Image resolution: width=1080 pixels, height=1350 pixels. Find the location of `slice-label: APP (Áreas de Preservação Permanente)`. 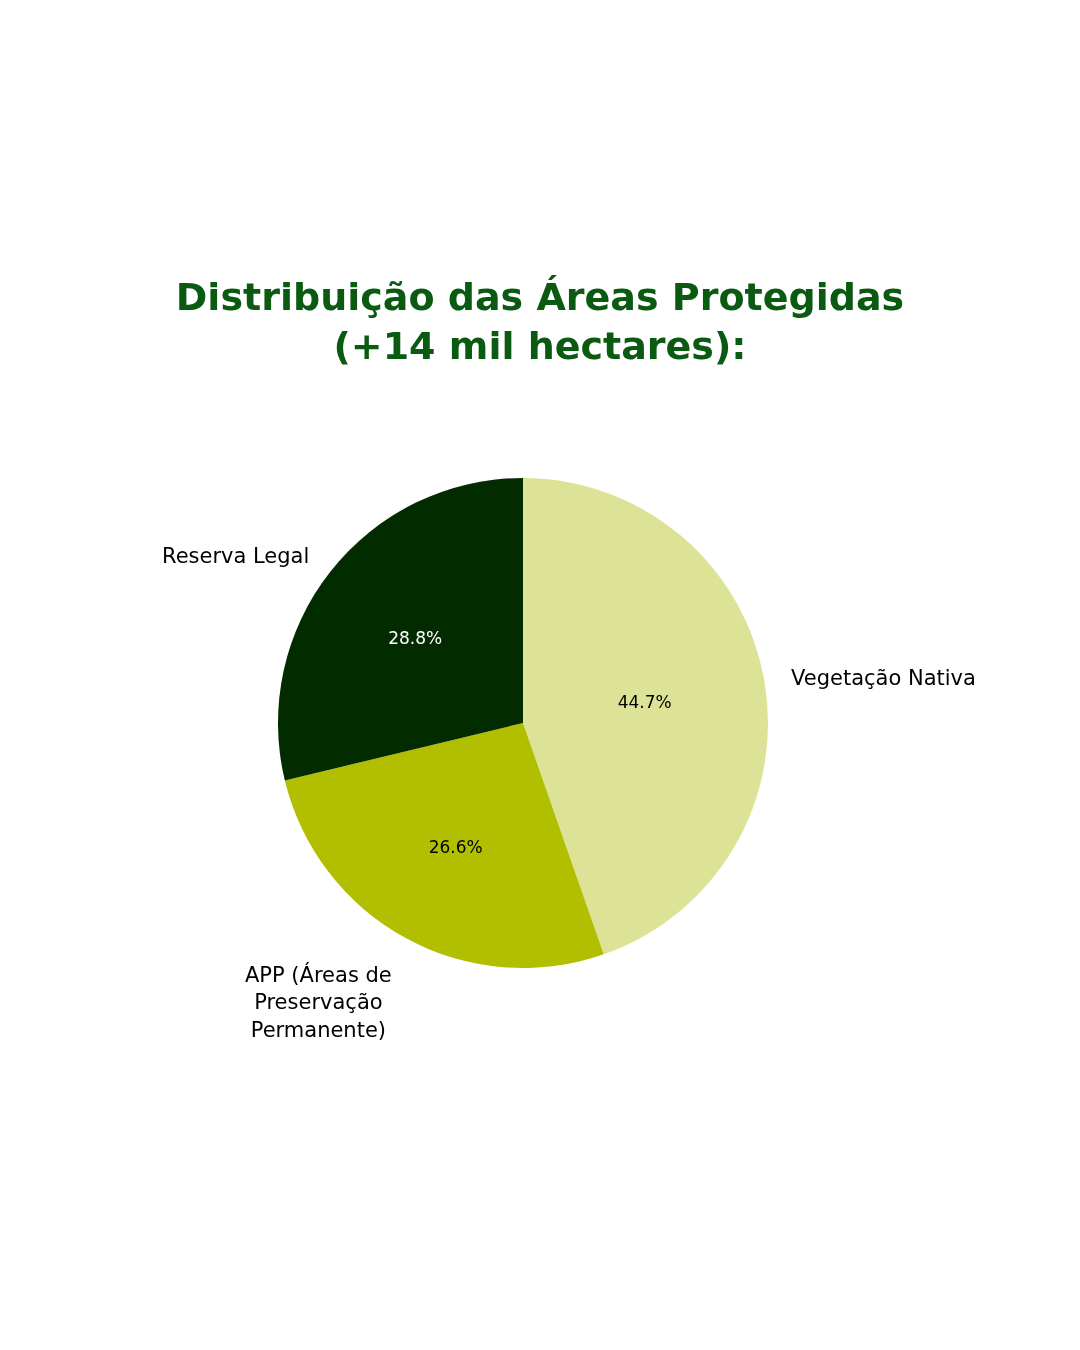

slice-label: APP (Áreas de Preservação Permanente) is located at coordinates (318, 1002).